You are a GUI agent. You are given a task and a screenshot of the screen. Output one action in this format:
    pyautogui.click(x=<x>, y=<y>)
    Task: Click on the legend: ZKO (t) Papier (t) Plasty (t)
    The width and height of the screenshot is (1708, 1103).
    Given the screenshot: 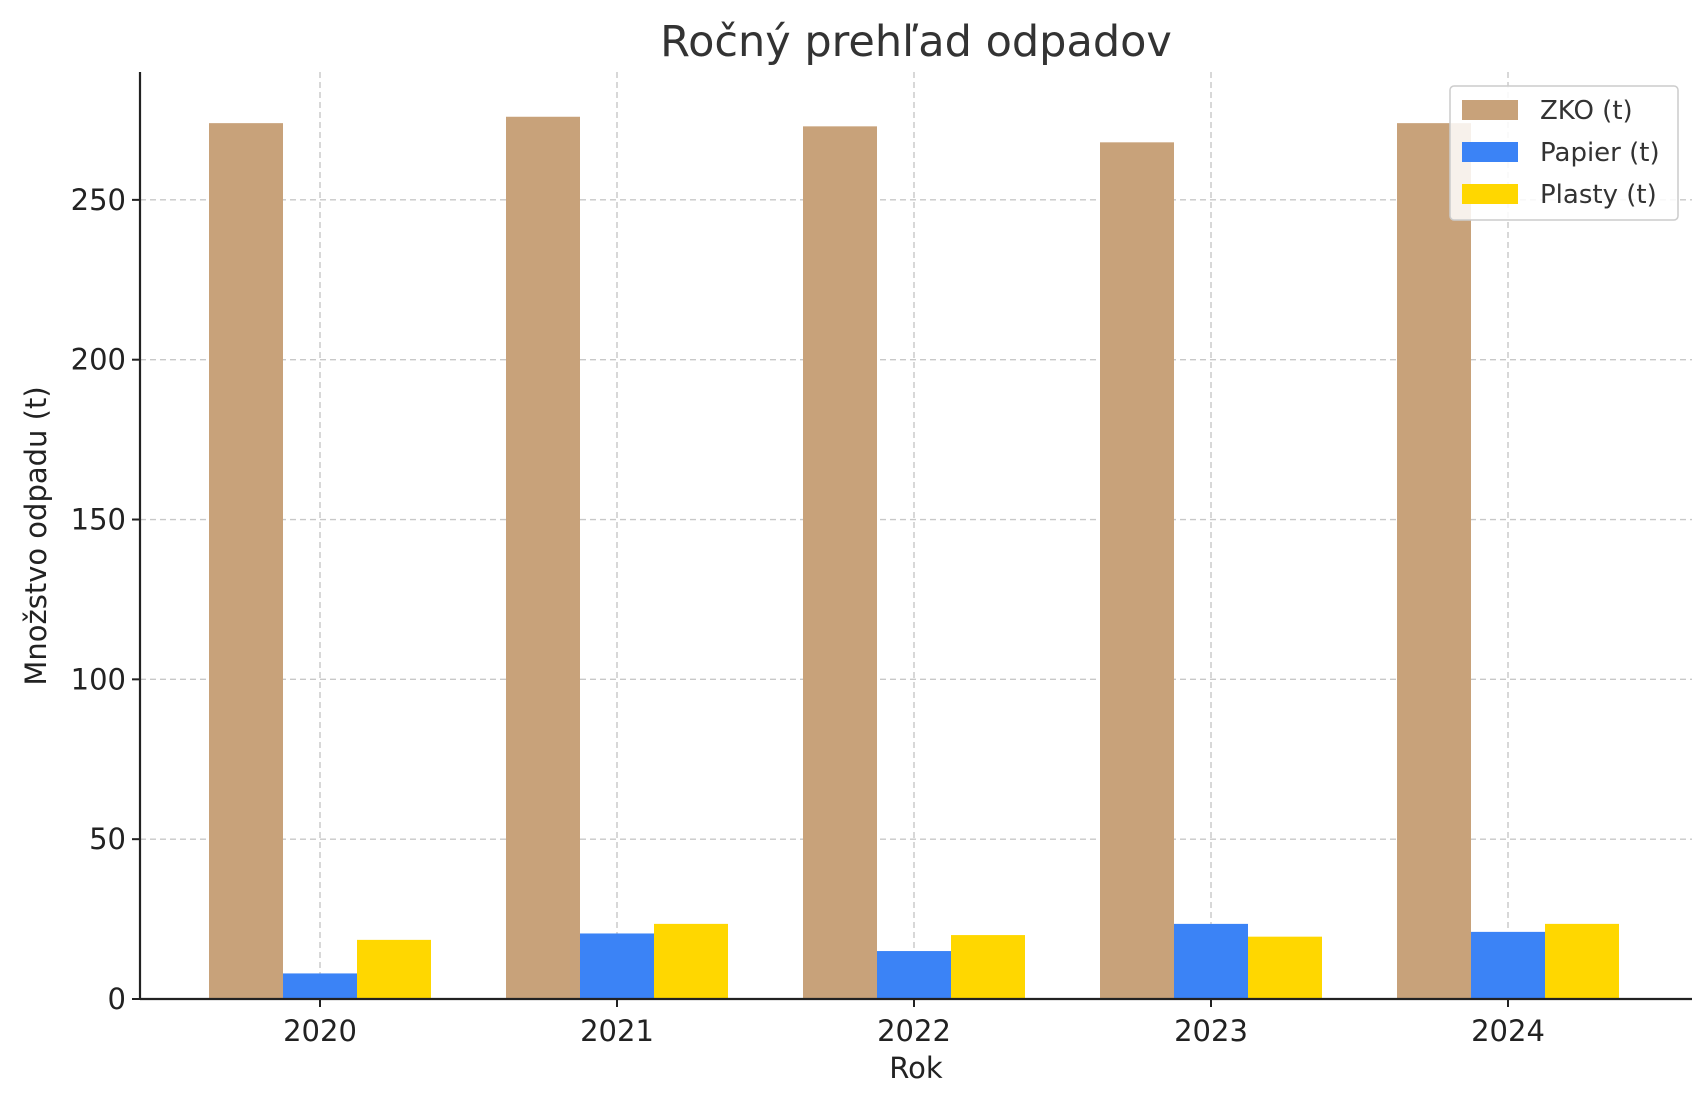 What is the action you would take?
    pyautogui.click(x=1564, y=153)
    